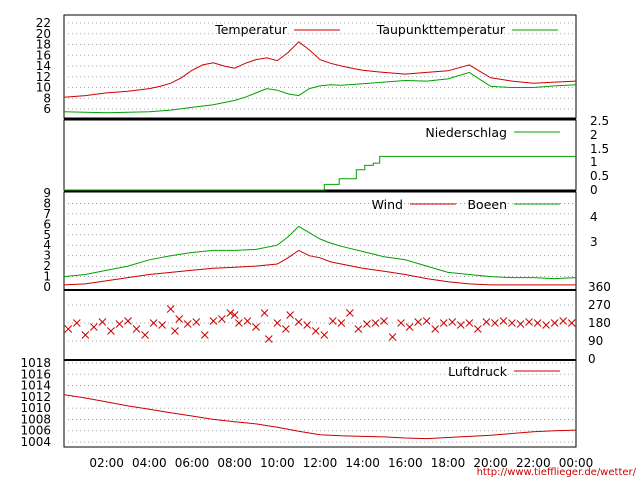  I want to click on dir-y2-tick: 90, so click(595, 341).